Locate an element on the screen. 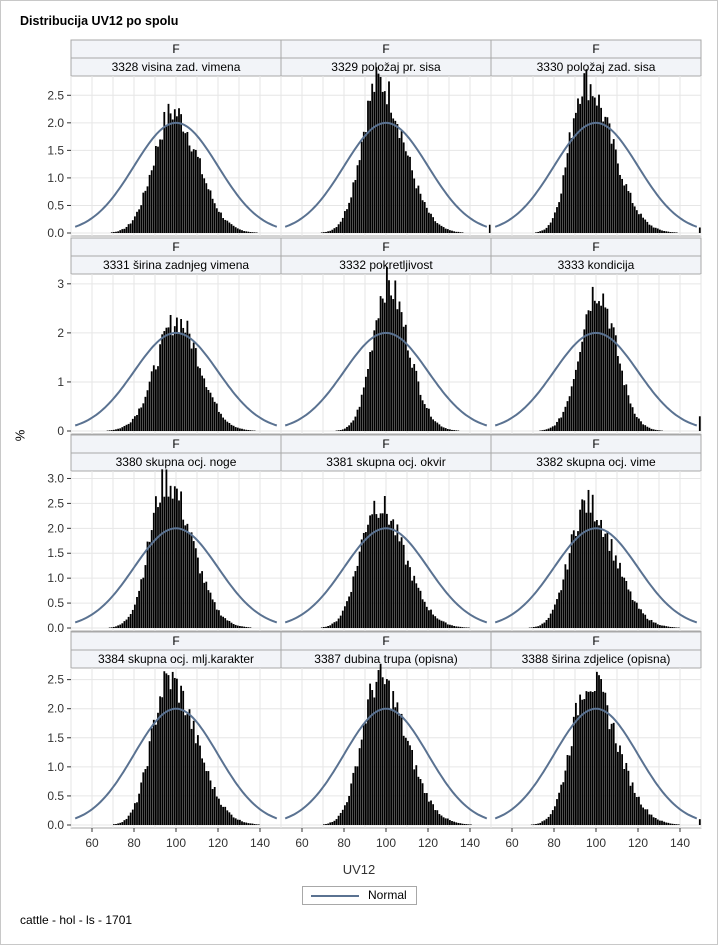 This screenshot has width=718, height=945. x-tick-label: 80 is located at coordinates (344, 843).